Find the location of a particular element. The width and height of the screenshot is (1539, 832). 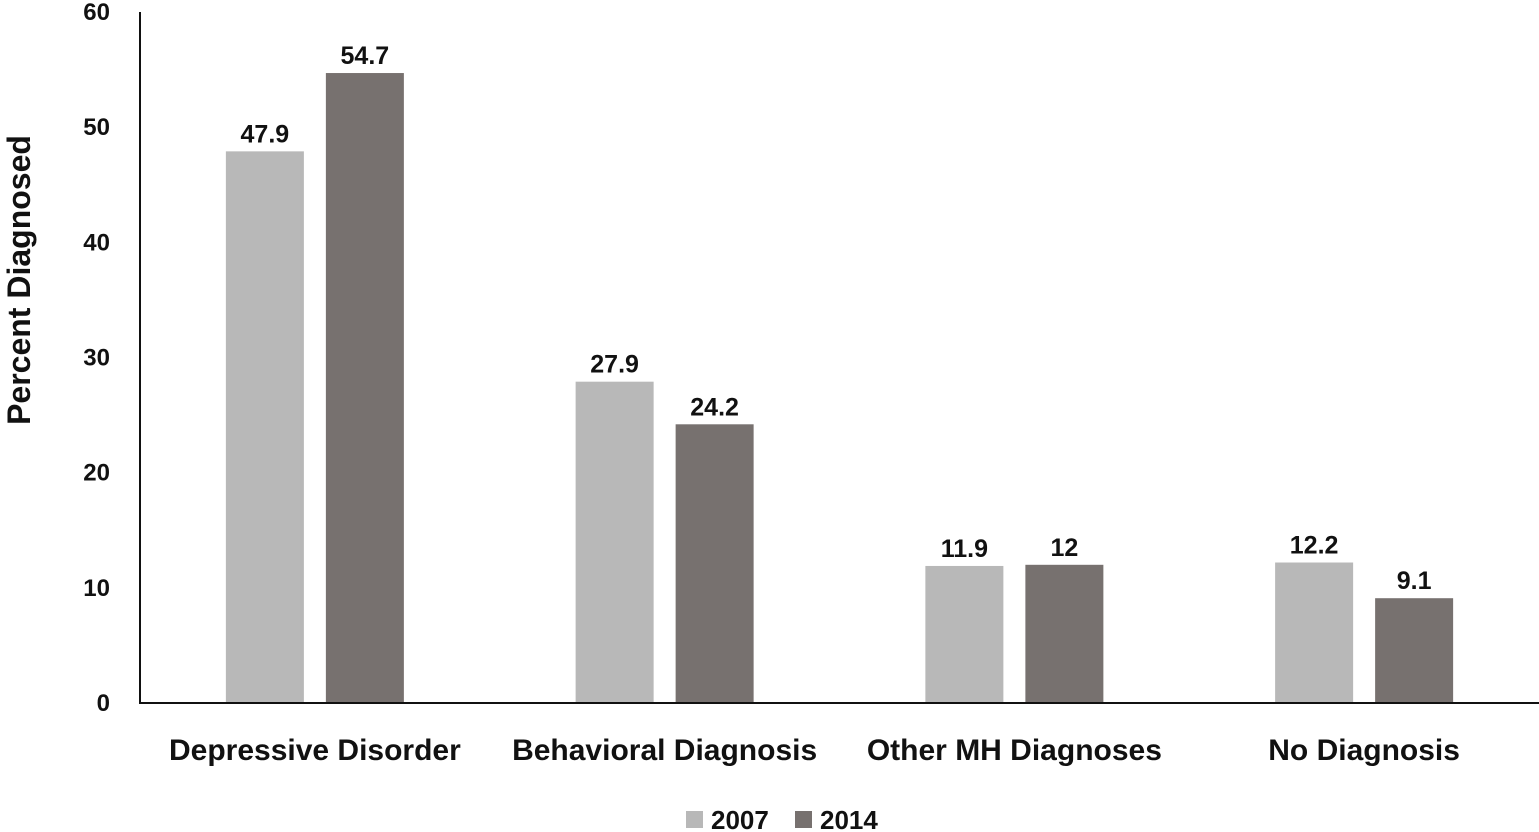

data-label: 47.9 is located at coordinates (265, 134).